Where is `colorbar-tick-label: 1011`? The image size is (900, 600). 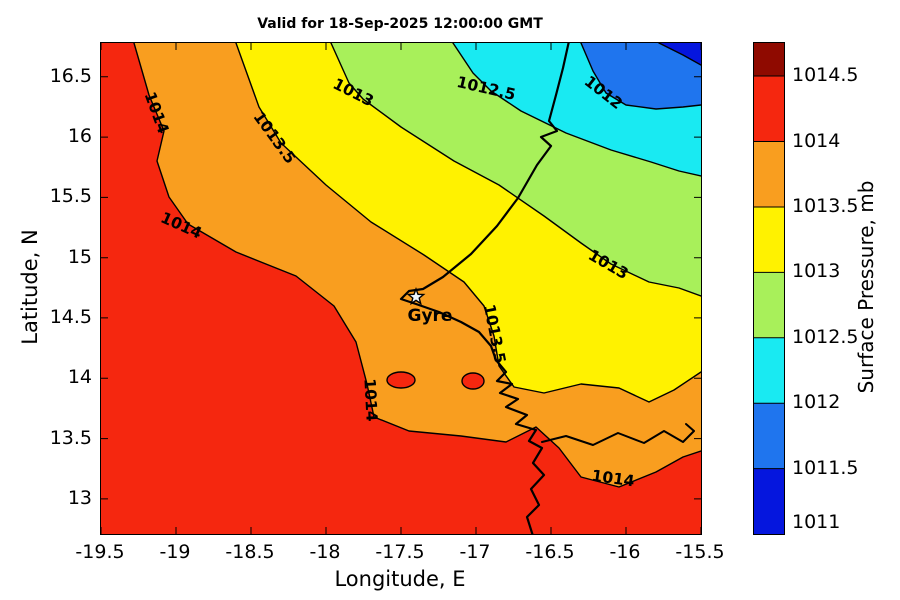
colorbar-tick-label: 1011 is located at coordinates (816, 522).